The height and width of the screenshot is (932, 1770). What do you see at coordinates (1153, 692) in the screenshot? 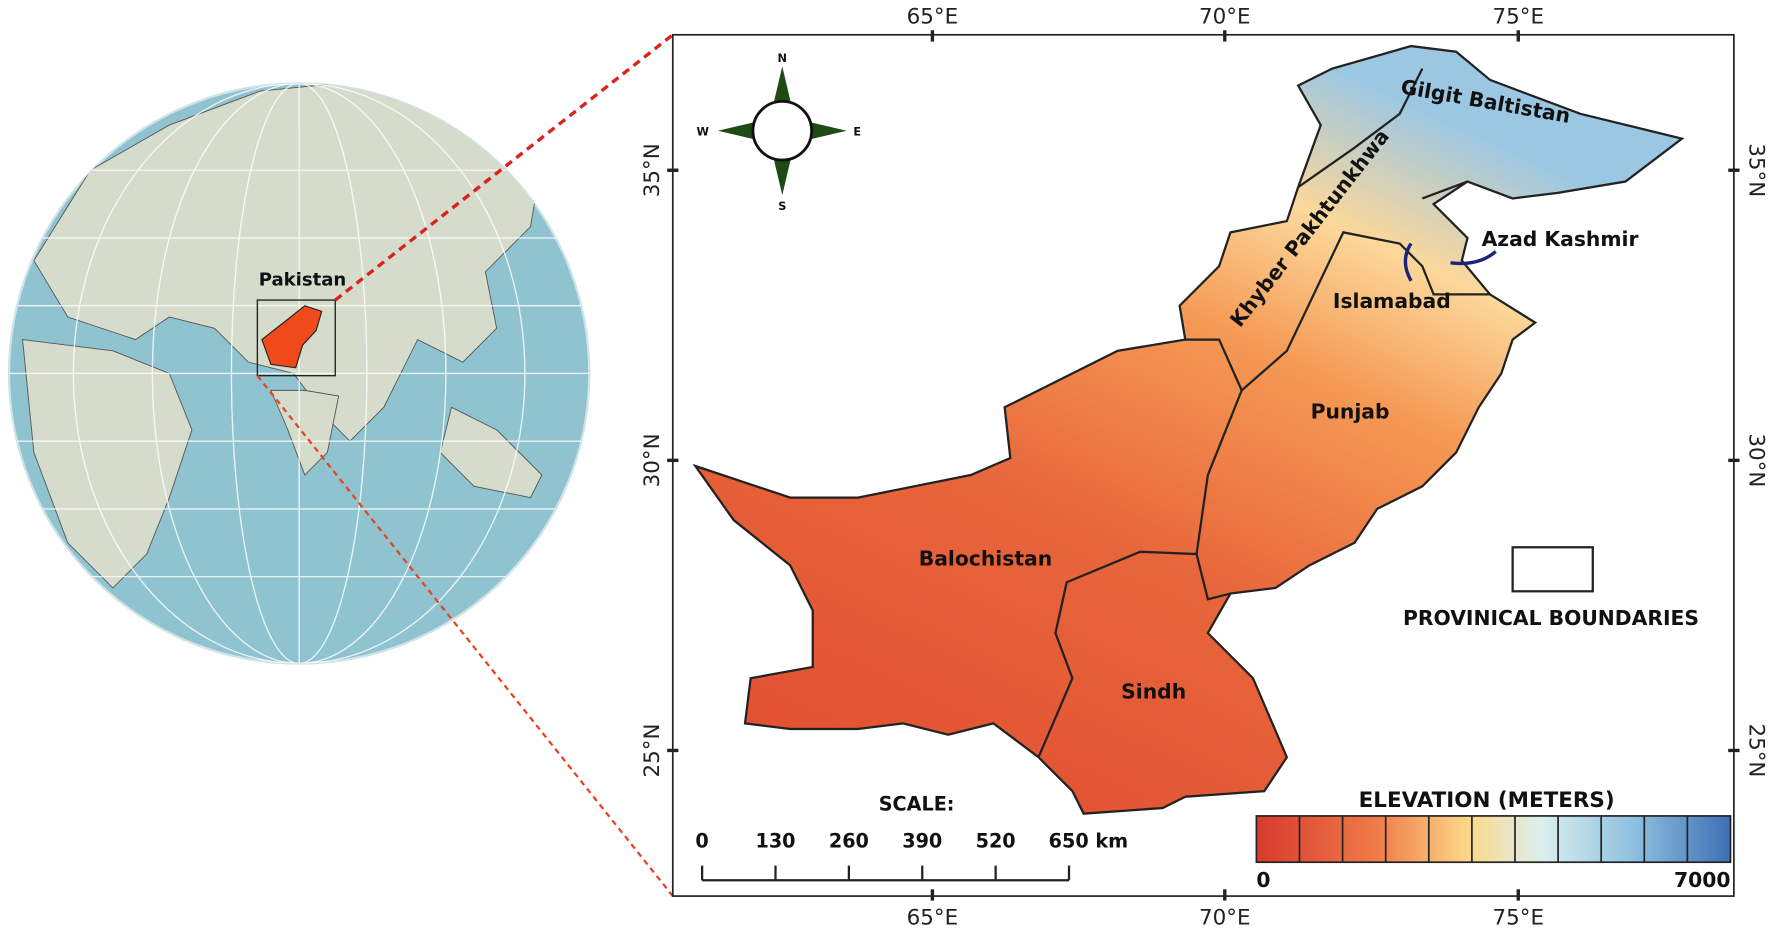
I see `region-label: Sindh` at bounding box center [1153, 692].